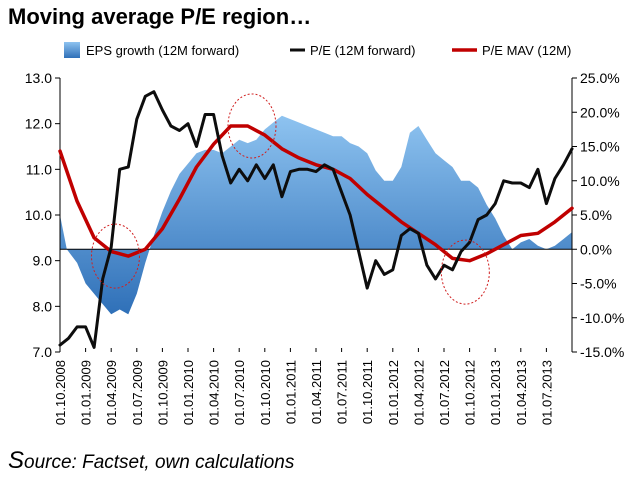 This screenshot has width=640, height=480. What do you see at coordinates (16, 460) in the screenshot?
I see `source-initial: S` at bounding box center [16, 460].